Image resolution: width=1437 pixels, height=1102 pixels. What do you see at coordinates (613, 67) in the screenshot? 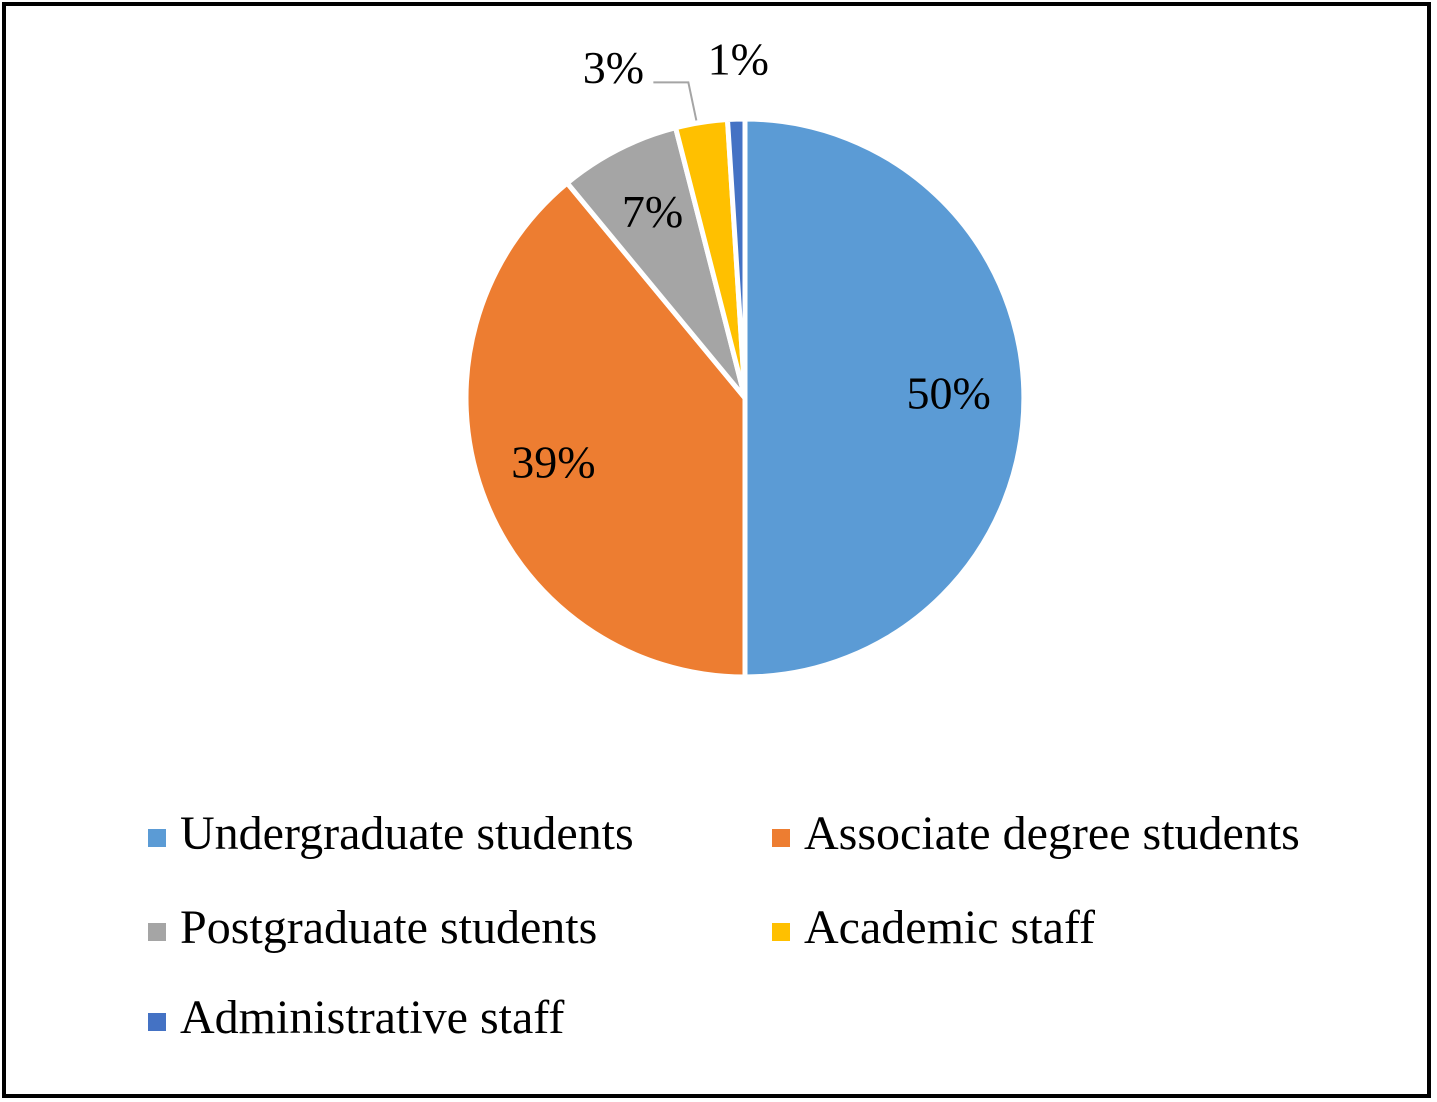
I see `data-label: 3%` at bounding box center [613, 67].